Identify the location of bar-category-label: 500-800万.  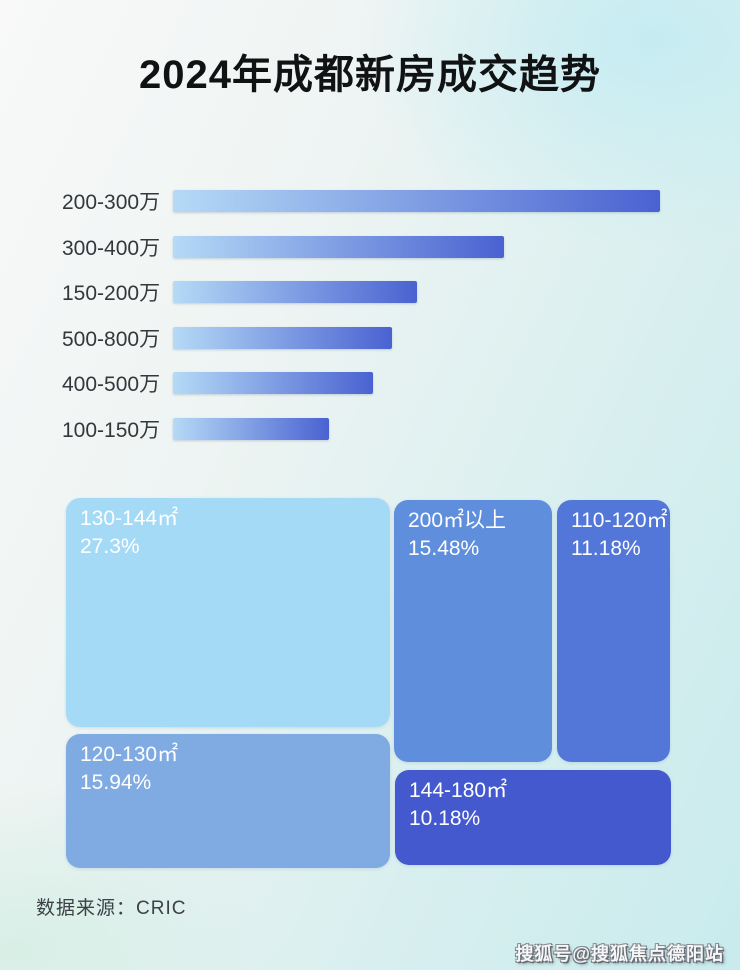
(111, 339).